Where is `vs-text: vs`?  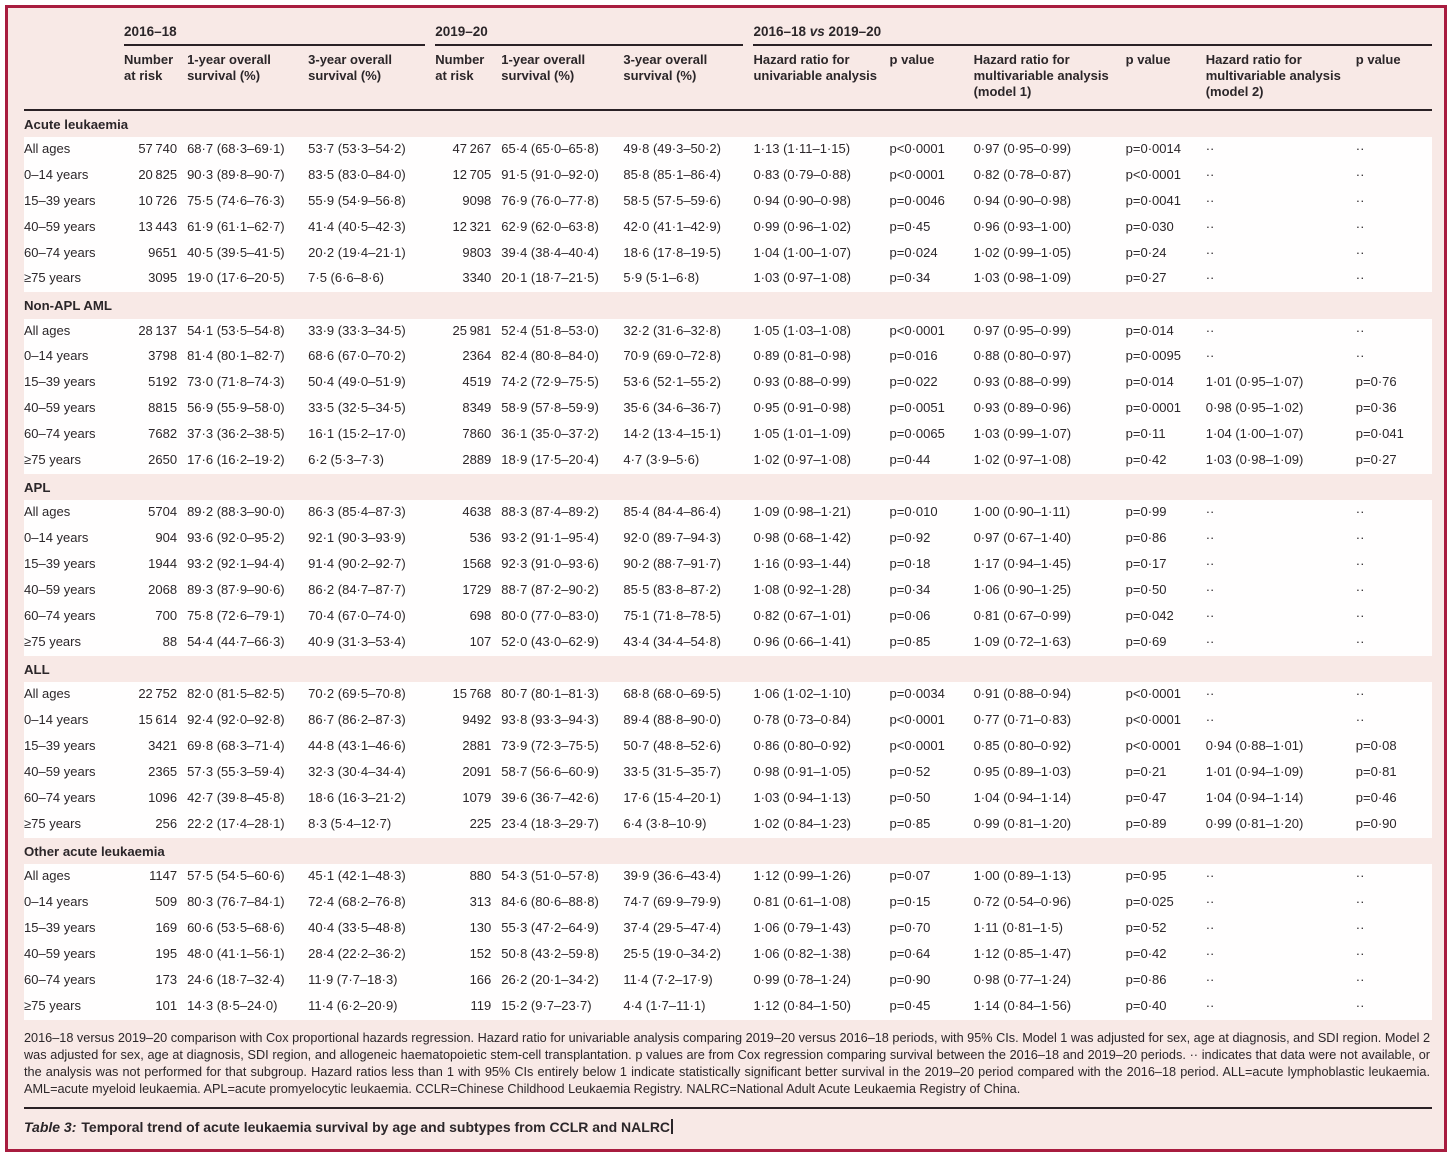
vs-text: vs is located at coordinates (817, 31).